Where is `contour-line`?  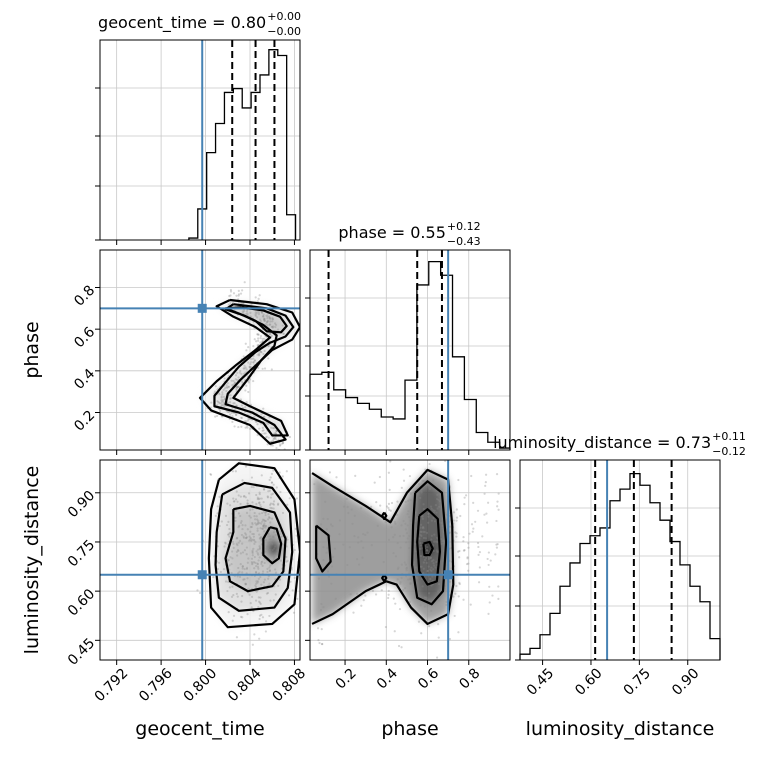 contour-line is located at coordinates (428, 548).